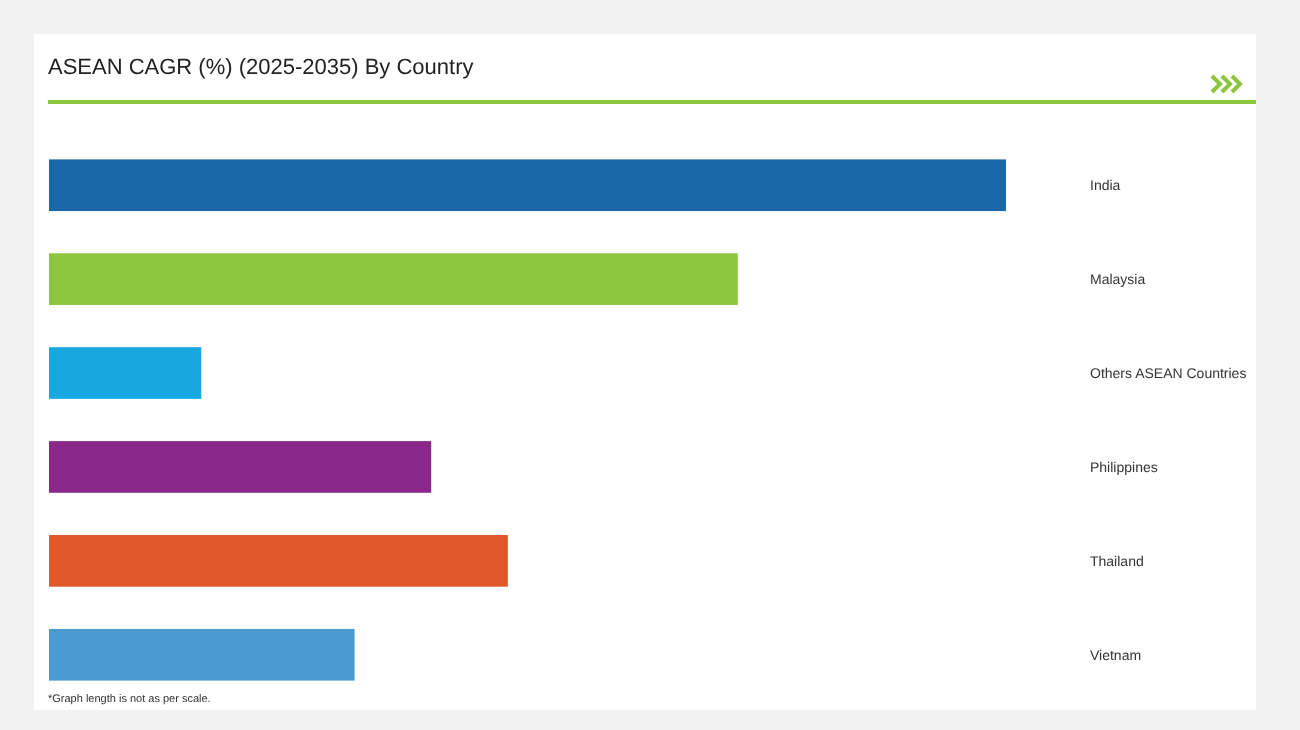  Describe the element at coordinates (261, 68) in the screenshot. I see `chart-title: ASEAN CAGR (%) (2025-2035) By Country` at that location.